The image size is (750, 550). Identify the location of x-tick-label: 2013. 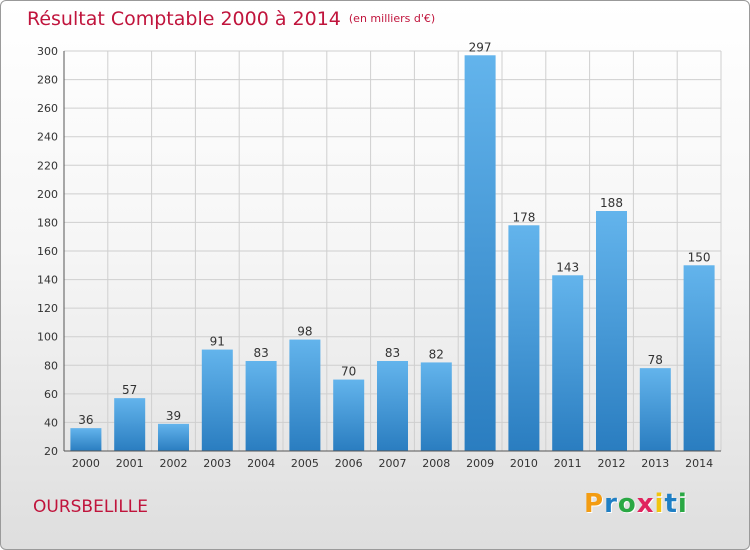
(655, 463).